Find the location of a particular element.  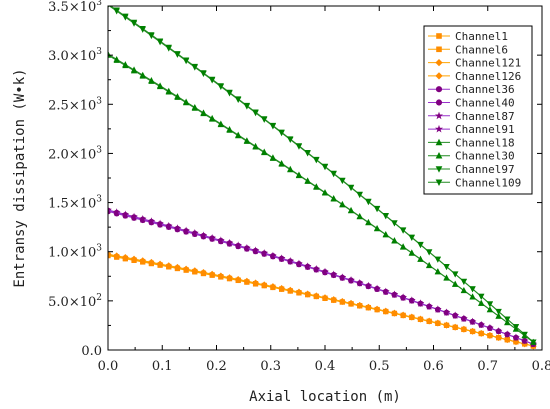

y-tick-label: 5.0×10² is located at coordinates (75, 301).